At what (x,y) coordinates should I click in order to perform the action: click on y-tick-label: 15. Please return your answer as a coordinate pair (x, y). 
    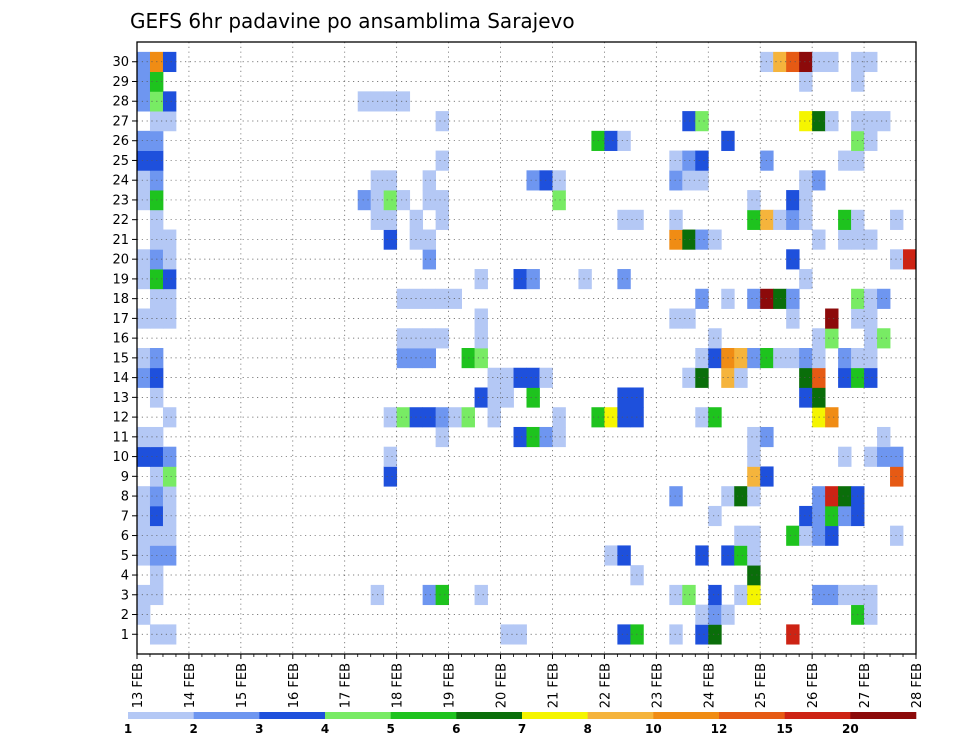
    Looking at the image, I should click on (120, 358).